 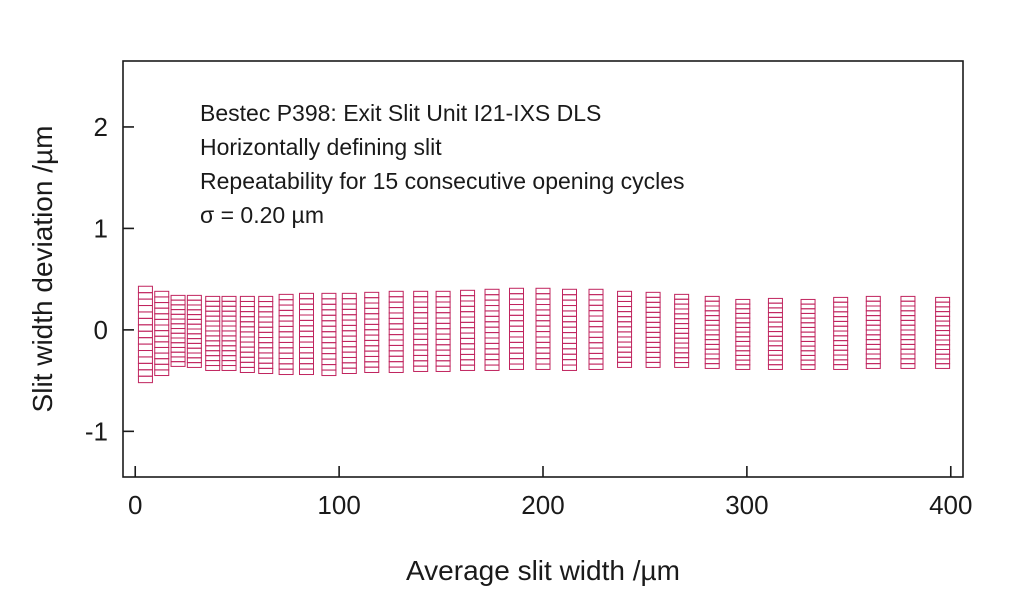 I want to click on y-axis-label: Slit width deviation /µm, so click(x=42, y=269).